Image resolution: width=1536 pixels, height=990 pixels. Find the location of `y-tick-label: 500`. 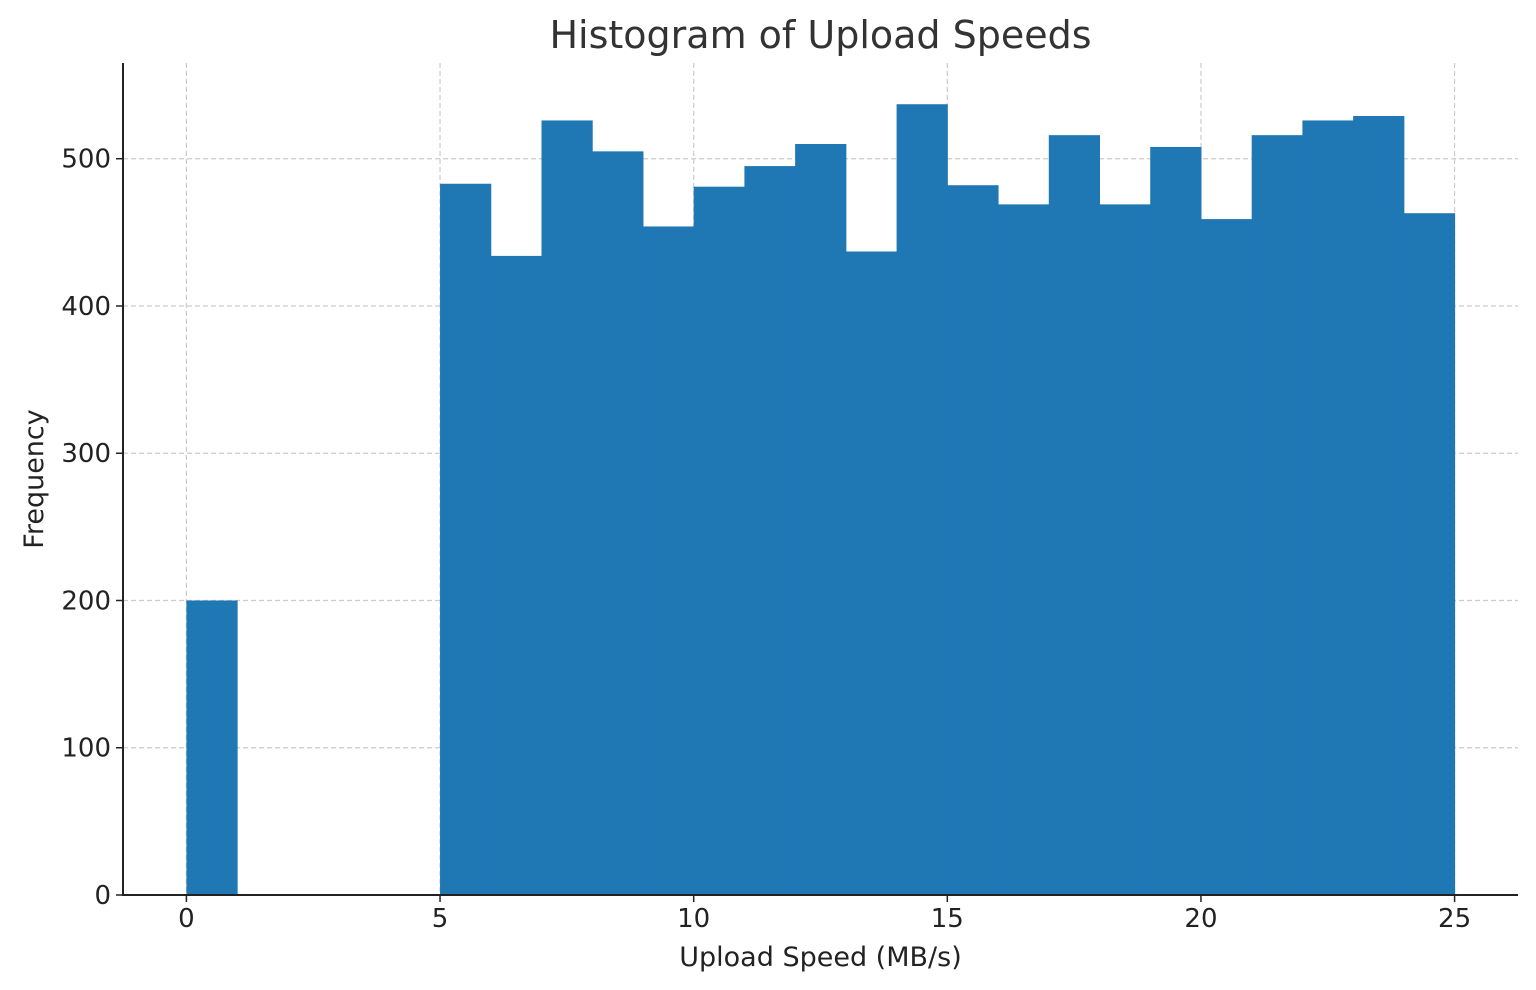

y-tick-label: 500 is located at coordinates (86, 160).